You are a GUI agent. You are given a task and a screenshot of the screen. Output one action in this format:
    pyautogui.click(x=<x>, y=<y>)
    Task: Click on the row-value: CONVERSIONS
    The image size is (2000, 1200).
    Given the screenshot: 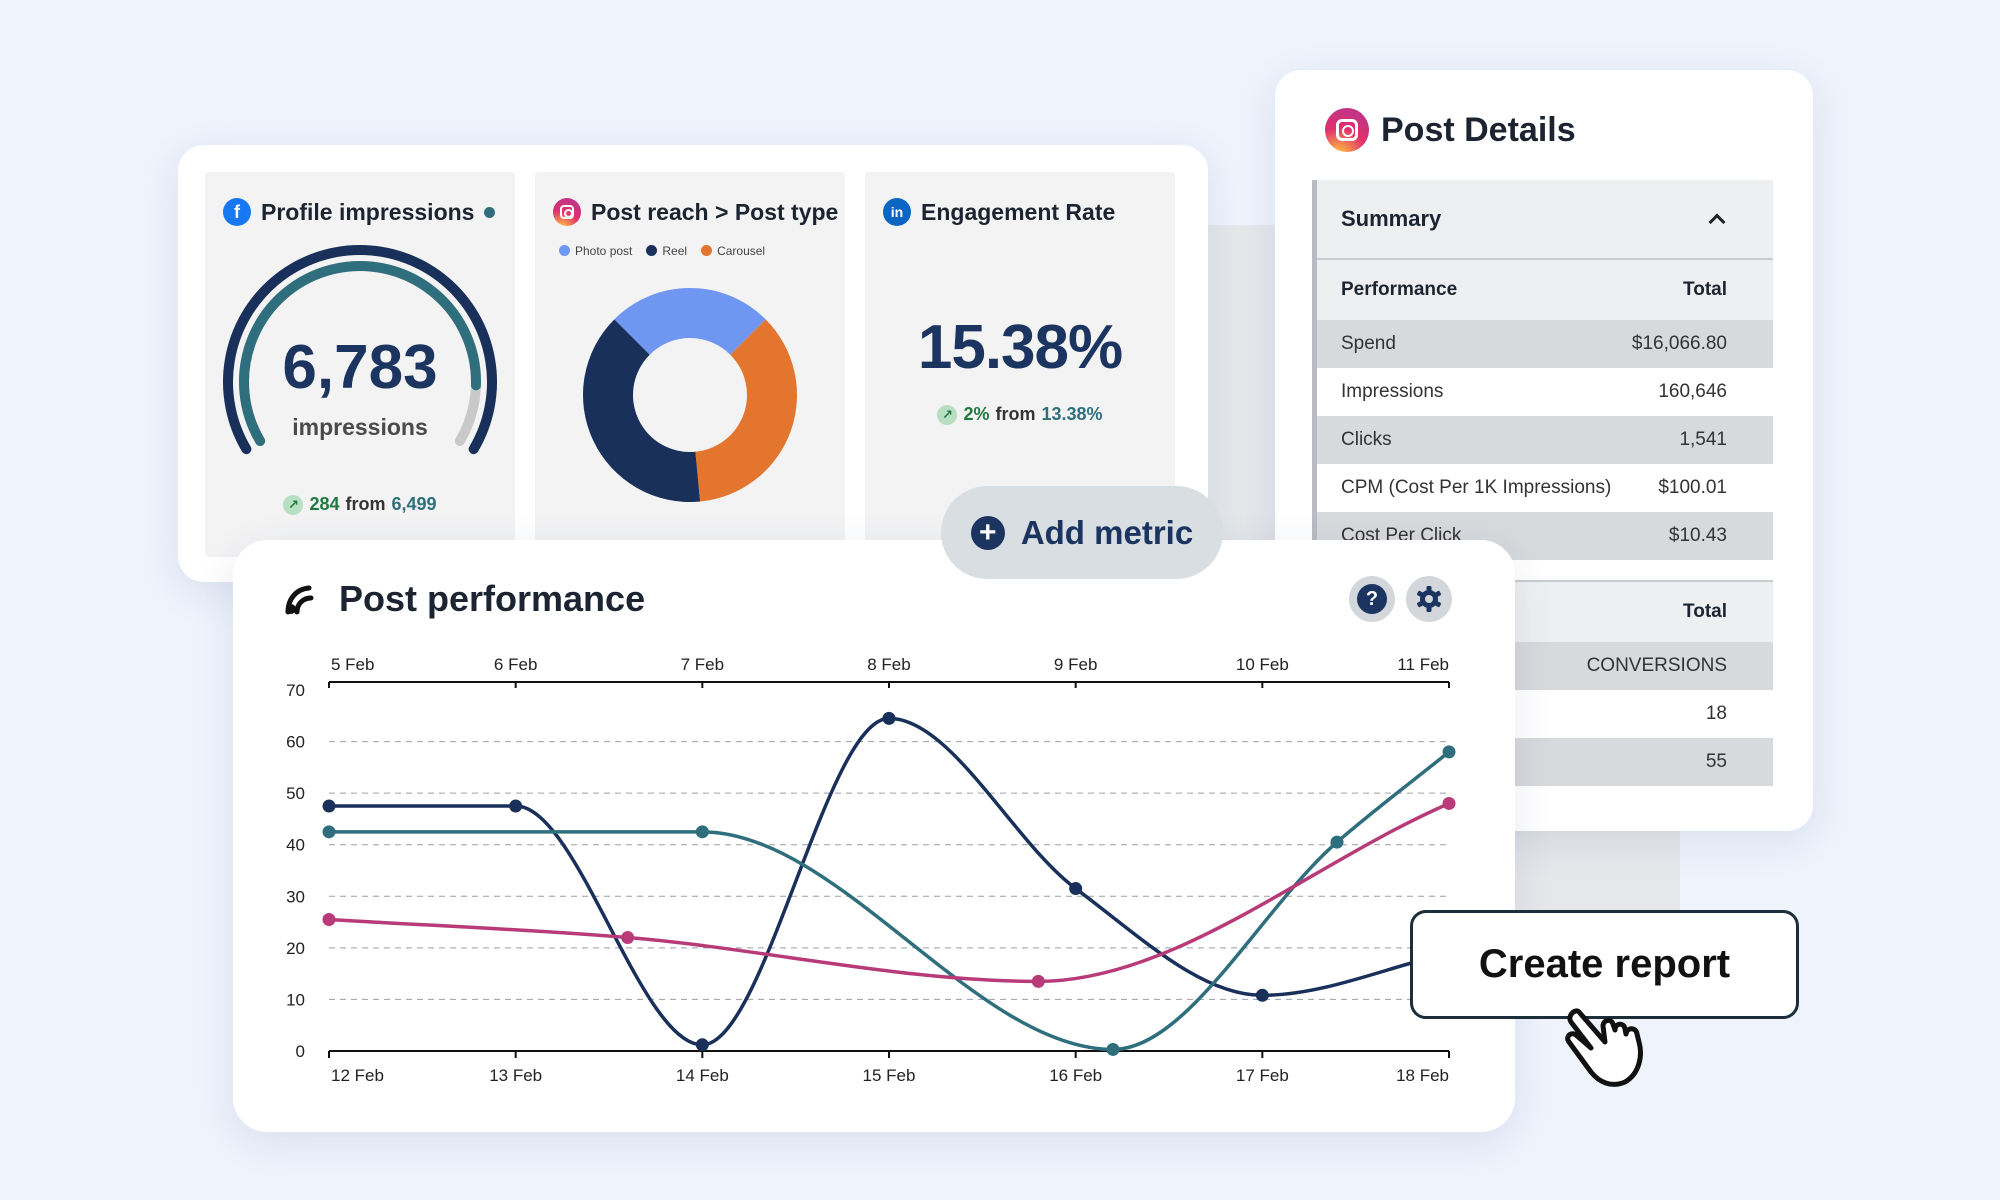 What is the action you would take?
    pyautogui.click(x=1656, y=665)
    